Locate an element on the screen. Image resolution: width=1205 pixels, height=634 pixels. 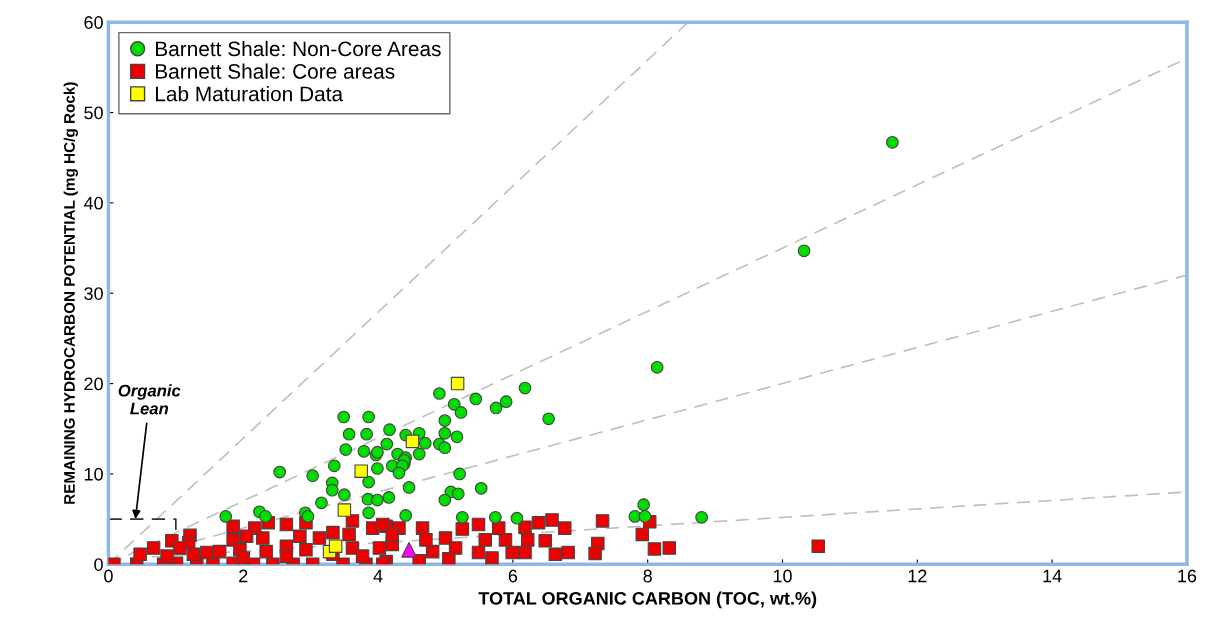
y-tick-label: 60 is located at coordinates (93, 22).